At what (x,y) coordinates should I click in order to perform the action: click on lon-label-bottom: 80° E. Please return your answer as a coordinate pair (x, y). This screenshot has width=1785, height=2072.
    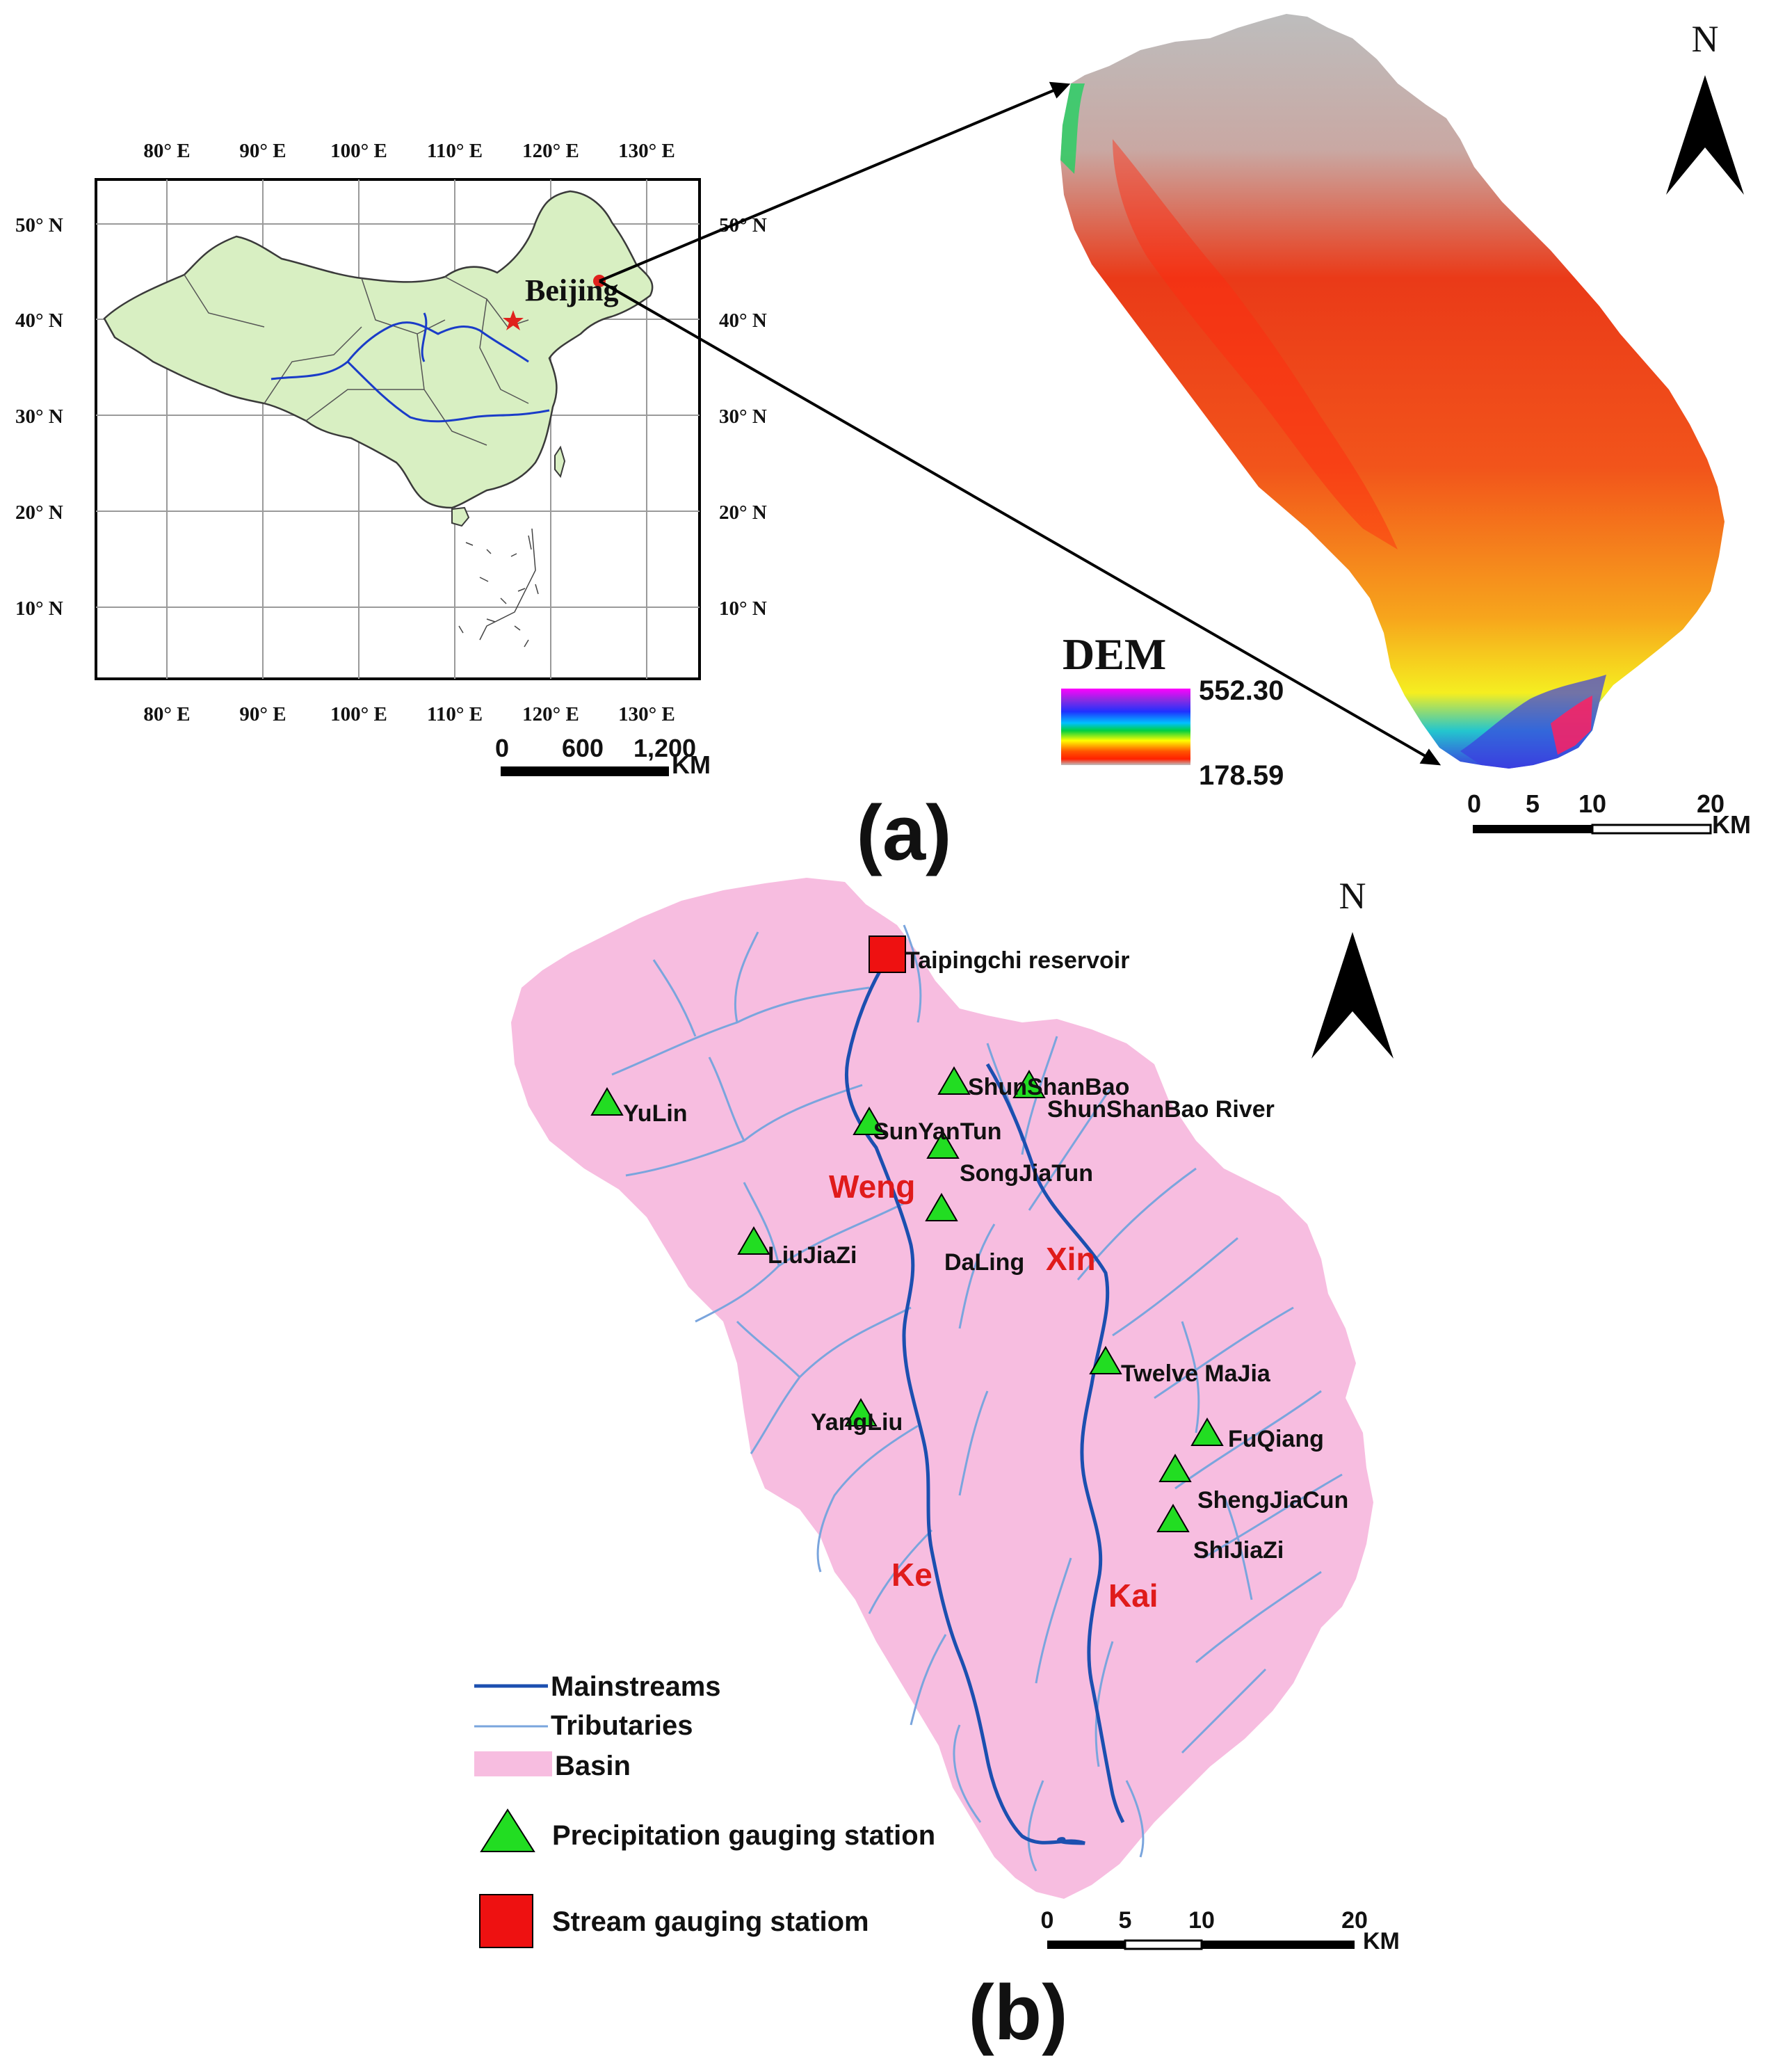
    Looking at the image, I should click on (166, 714).